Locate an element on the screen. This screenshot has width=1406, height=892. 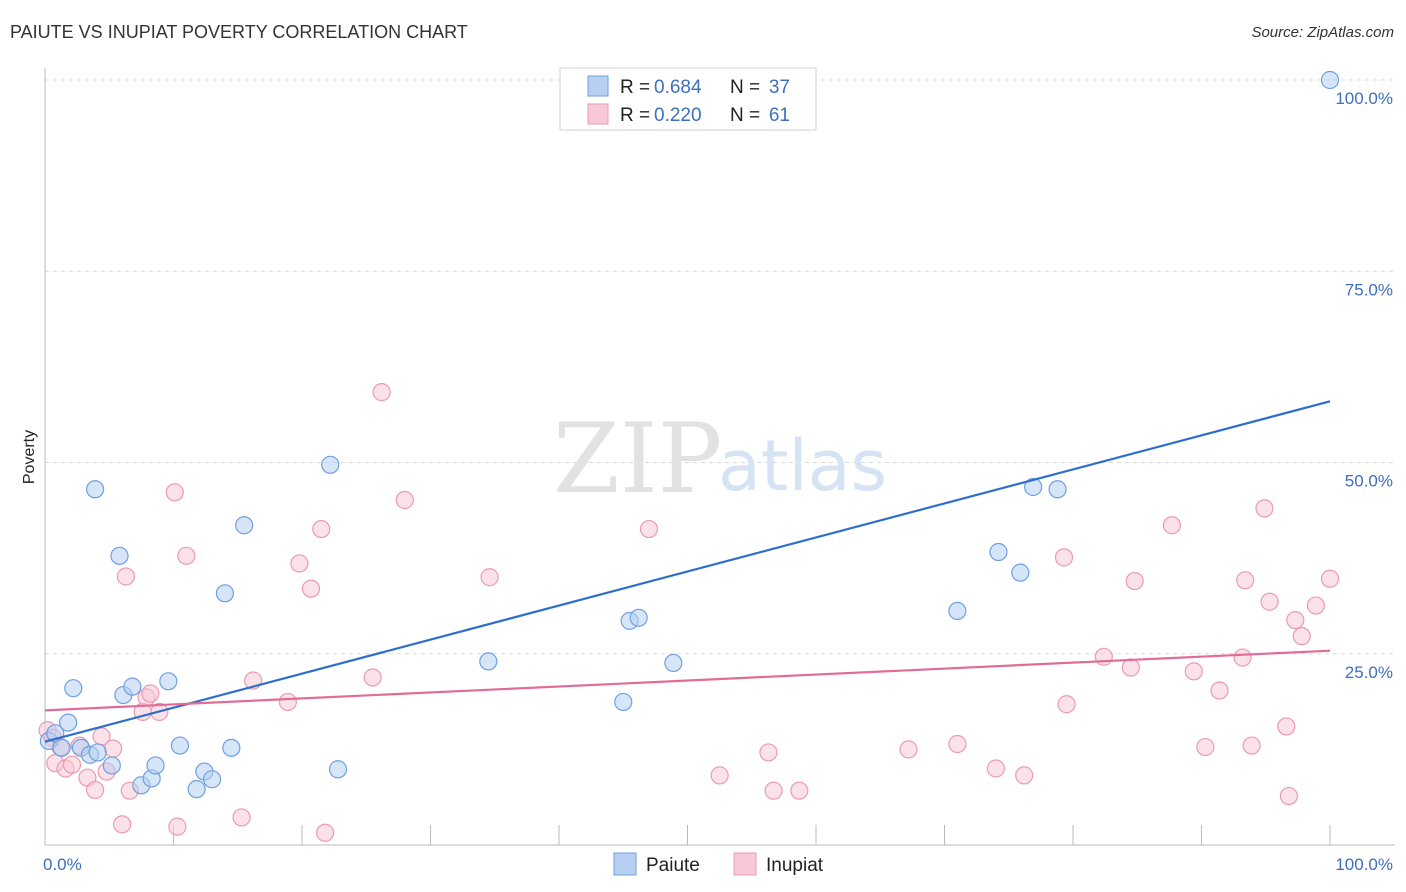
bottom-legend: Paiute Inupiat is located at coordinates (718, 864).